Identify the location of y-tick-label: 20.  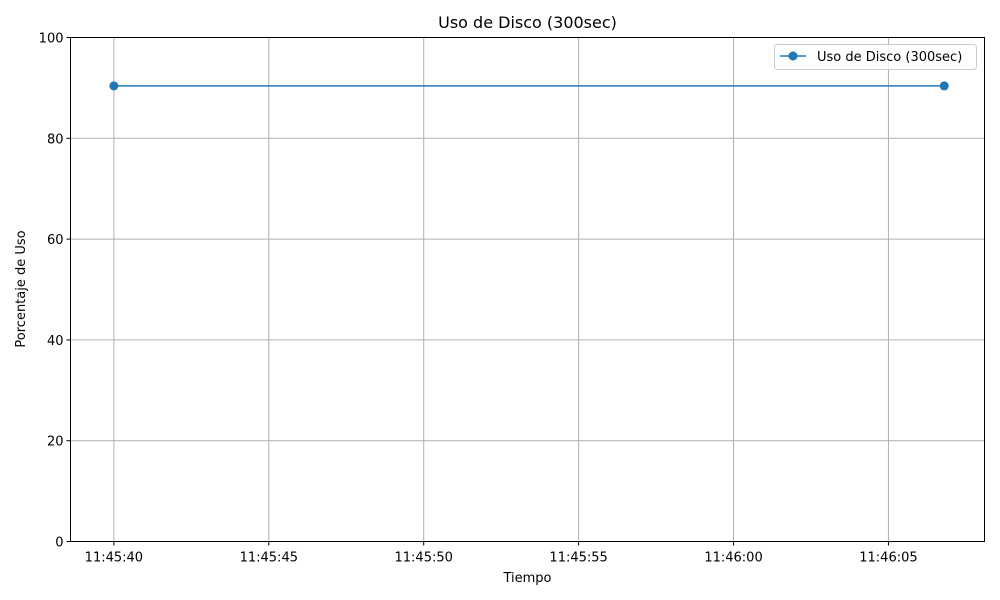
(55, 442).